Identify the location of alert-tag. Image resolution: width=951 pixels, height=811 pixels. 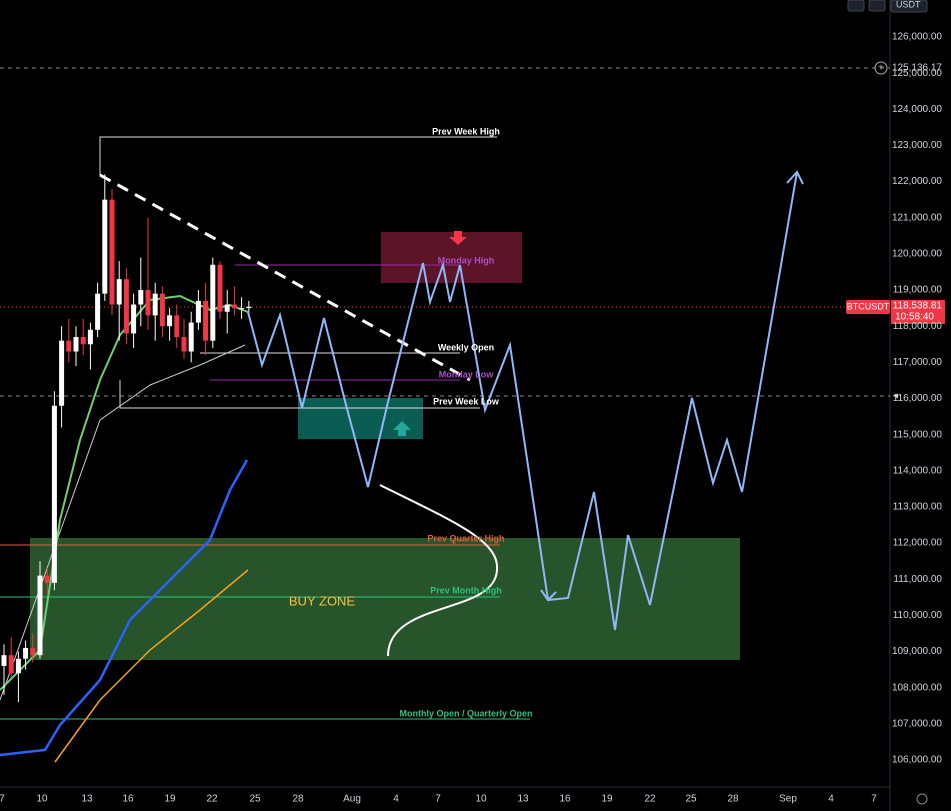
(918, 68).